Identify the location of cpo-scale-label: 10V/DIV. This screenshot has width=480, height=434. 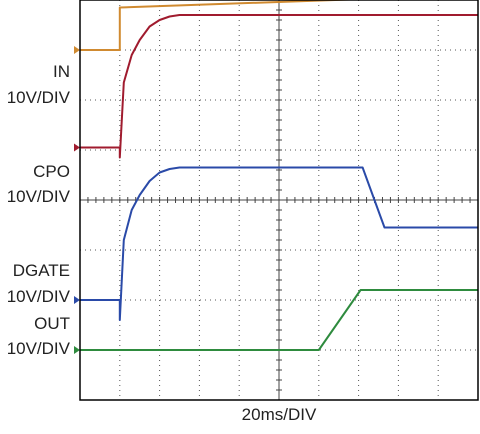
(38, 196).